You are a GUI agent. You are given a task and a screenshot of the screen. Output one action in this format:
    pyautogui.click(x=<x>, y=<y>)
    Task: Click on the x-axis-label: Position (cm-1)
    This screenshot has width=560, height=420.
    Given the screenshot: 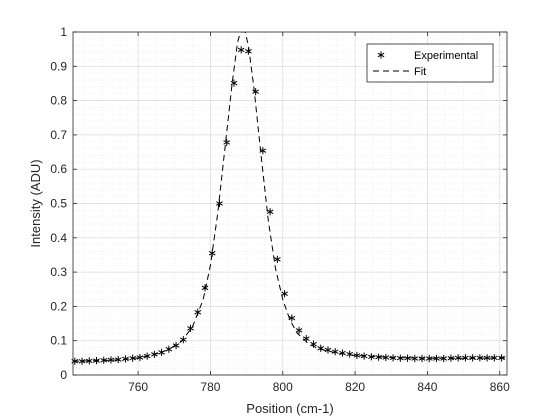 What is the action you would take?
    pyautogui.click(x=289, y=408)
    